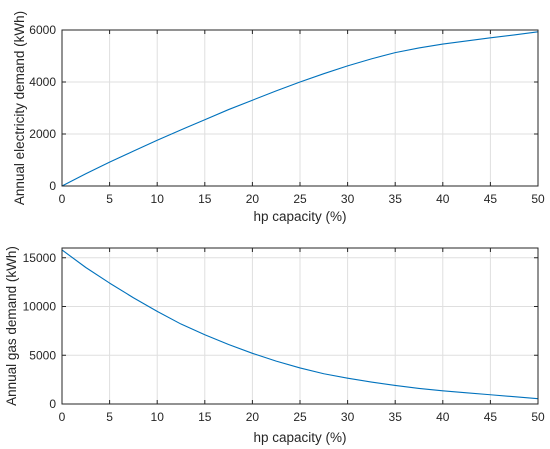  What do you see at coordinates (19, 108) in the screenshot?
I see `y-axis-label: Annual electricity demand (kWh)` at bounding box center [19, 108].